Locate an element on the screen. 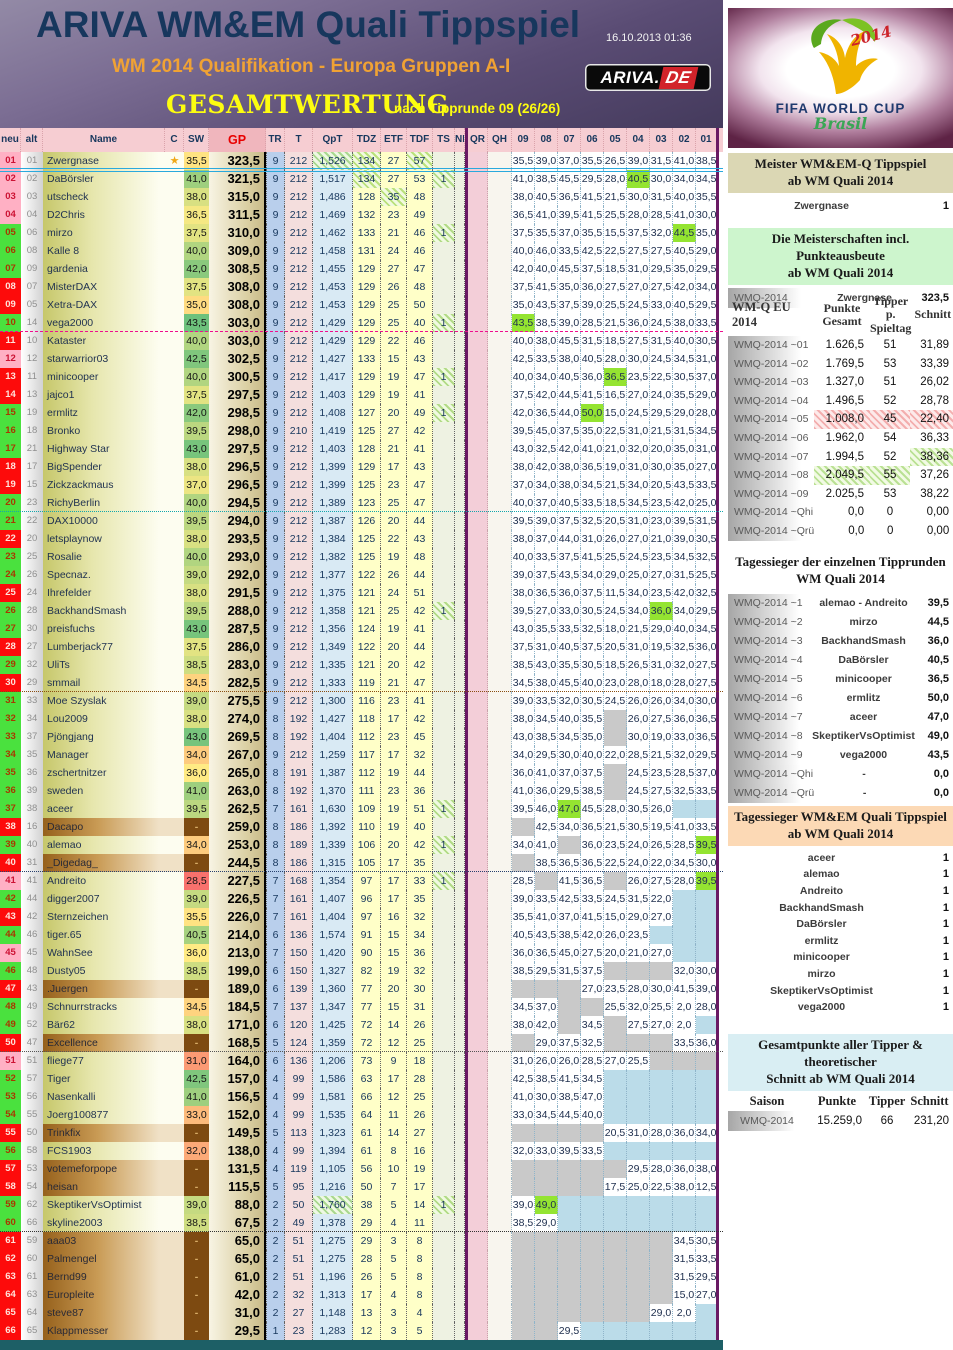 The height and width of the screenshot is (1350, 953). etf-cell: 21 is located at coordinates (394, 233).